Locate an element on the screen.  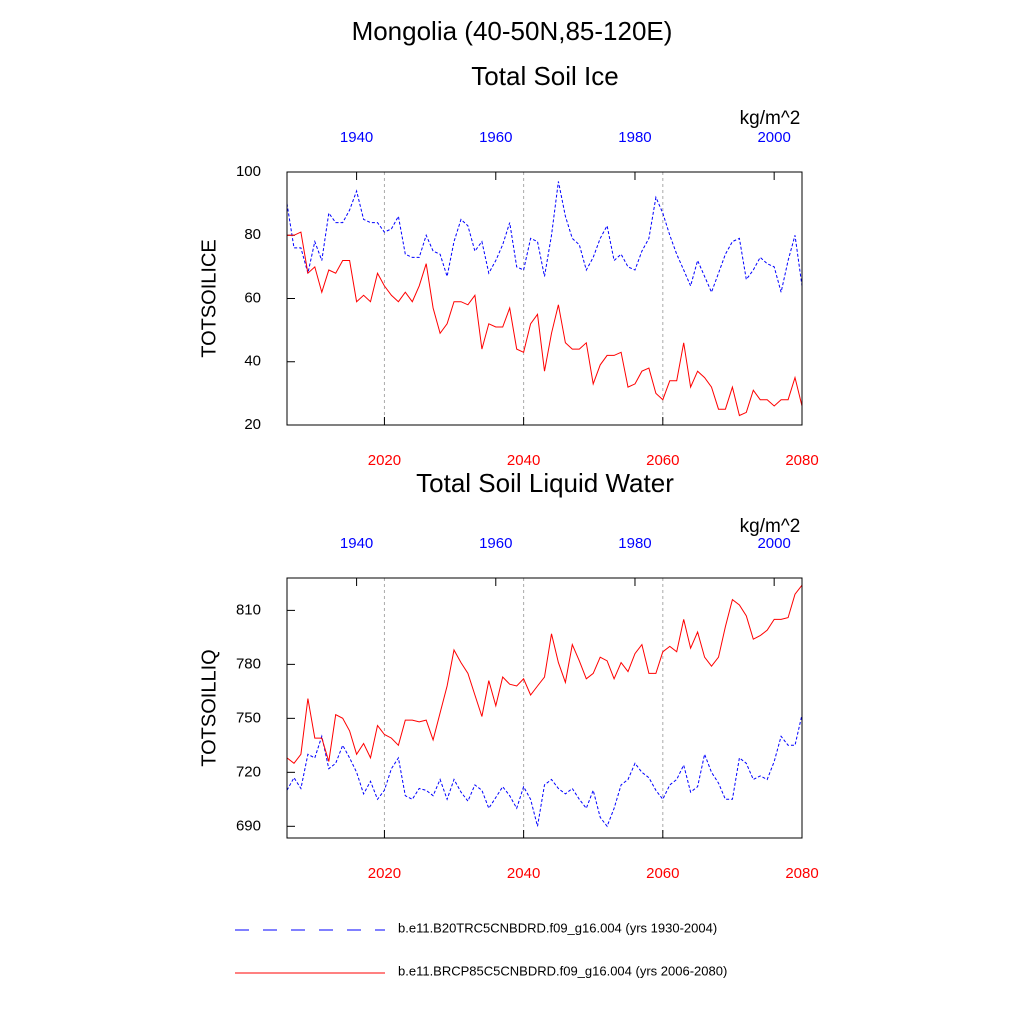
y-tick-label: 750 is located at coordinates (248, 717).